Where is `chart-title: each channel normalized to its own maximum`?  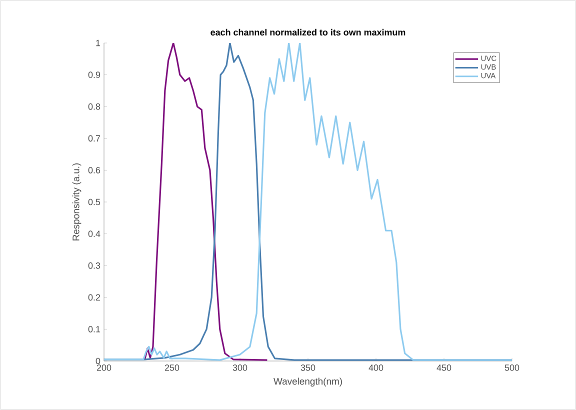
chart-title: each channel normalized to its own maximum is located at coordinates (308, 32).